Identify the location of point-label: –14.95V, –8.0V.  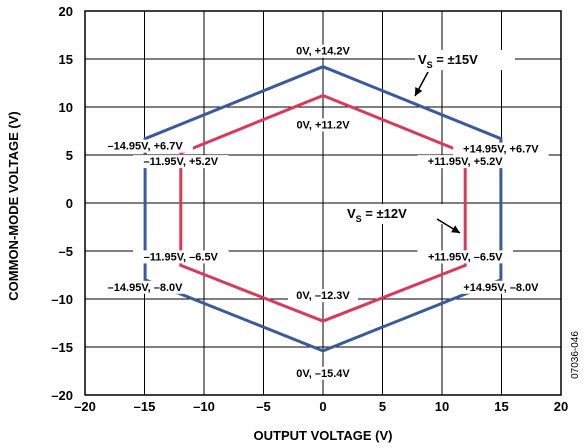
(145, 288).